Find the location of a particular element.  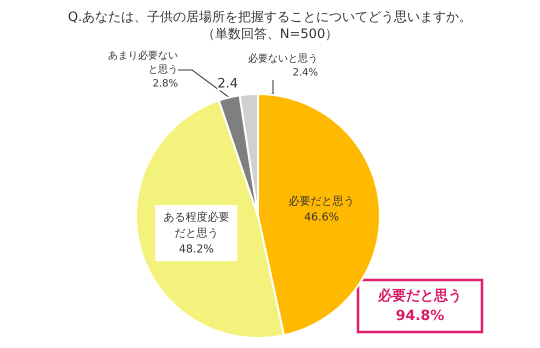

slice-label: 必要ないと思う is located at coordinates (283, 58).